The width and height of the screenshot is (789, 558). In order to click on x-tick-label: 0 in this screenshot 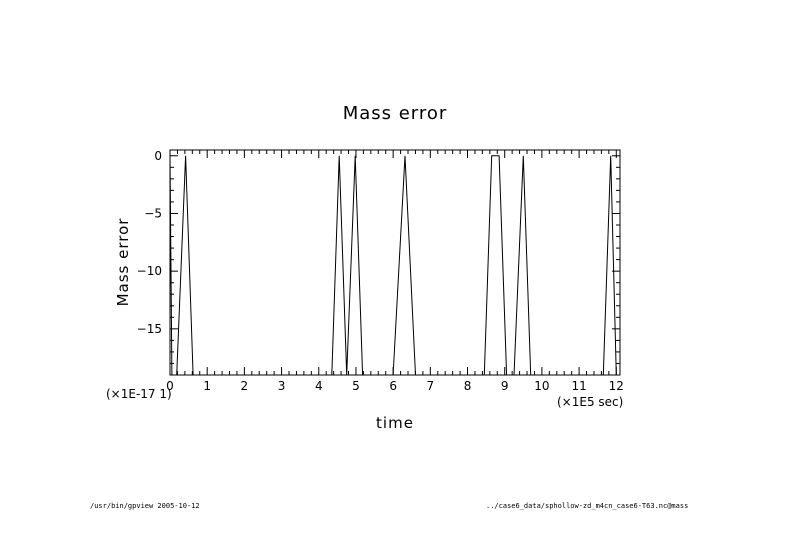, I will do `click(170, 386)`.